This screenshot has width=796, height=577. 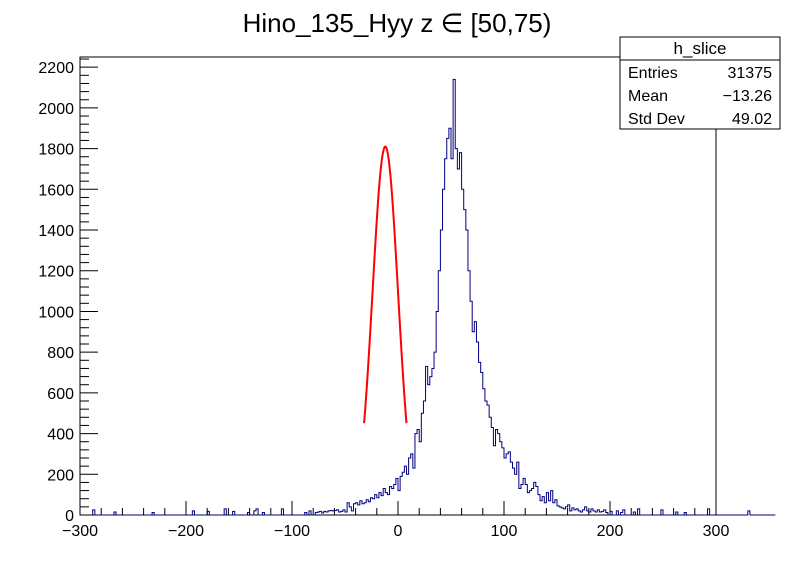 I want to click on stats-mean-value: −13.26, so click(x=747, y=96).